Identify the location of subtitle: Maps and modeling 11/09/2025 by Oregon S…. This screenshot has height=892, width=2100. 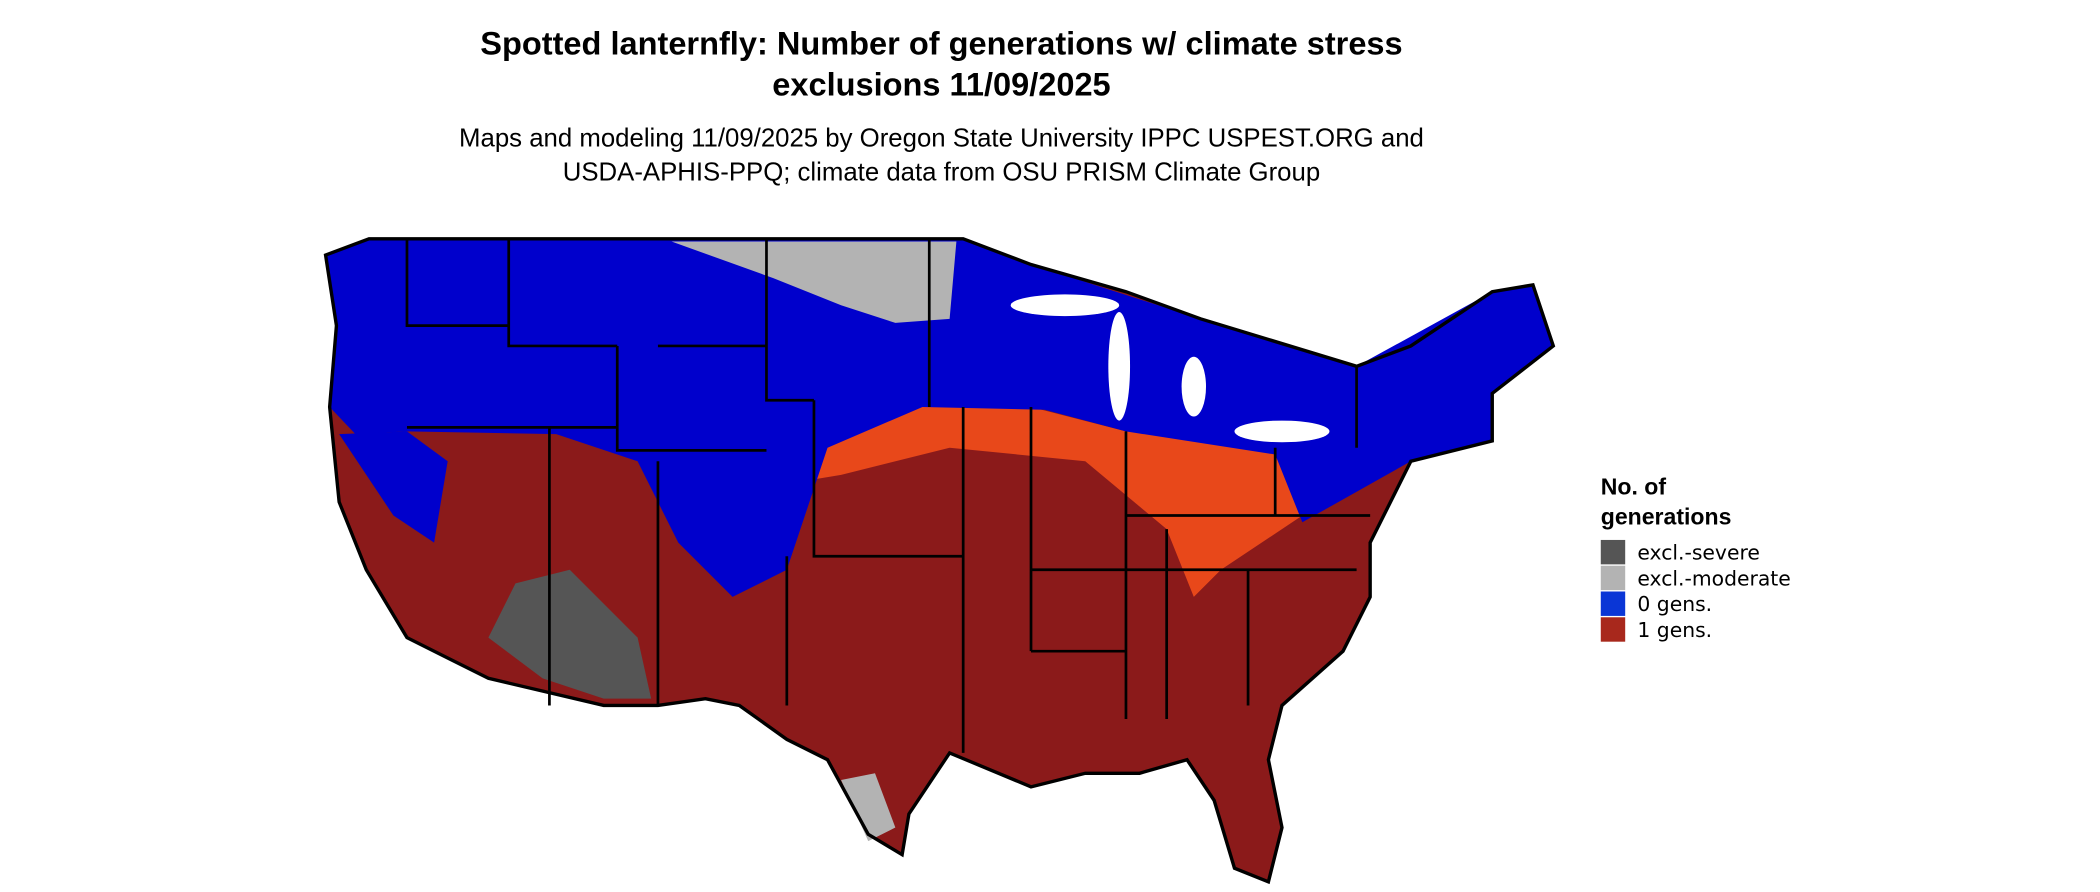
(941, 139).